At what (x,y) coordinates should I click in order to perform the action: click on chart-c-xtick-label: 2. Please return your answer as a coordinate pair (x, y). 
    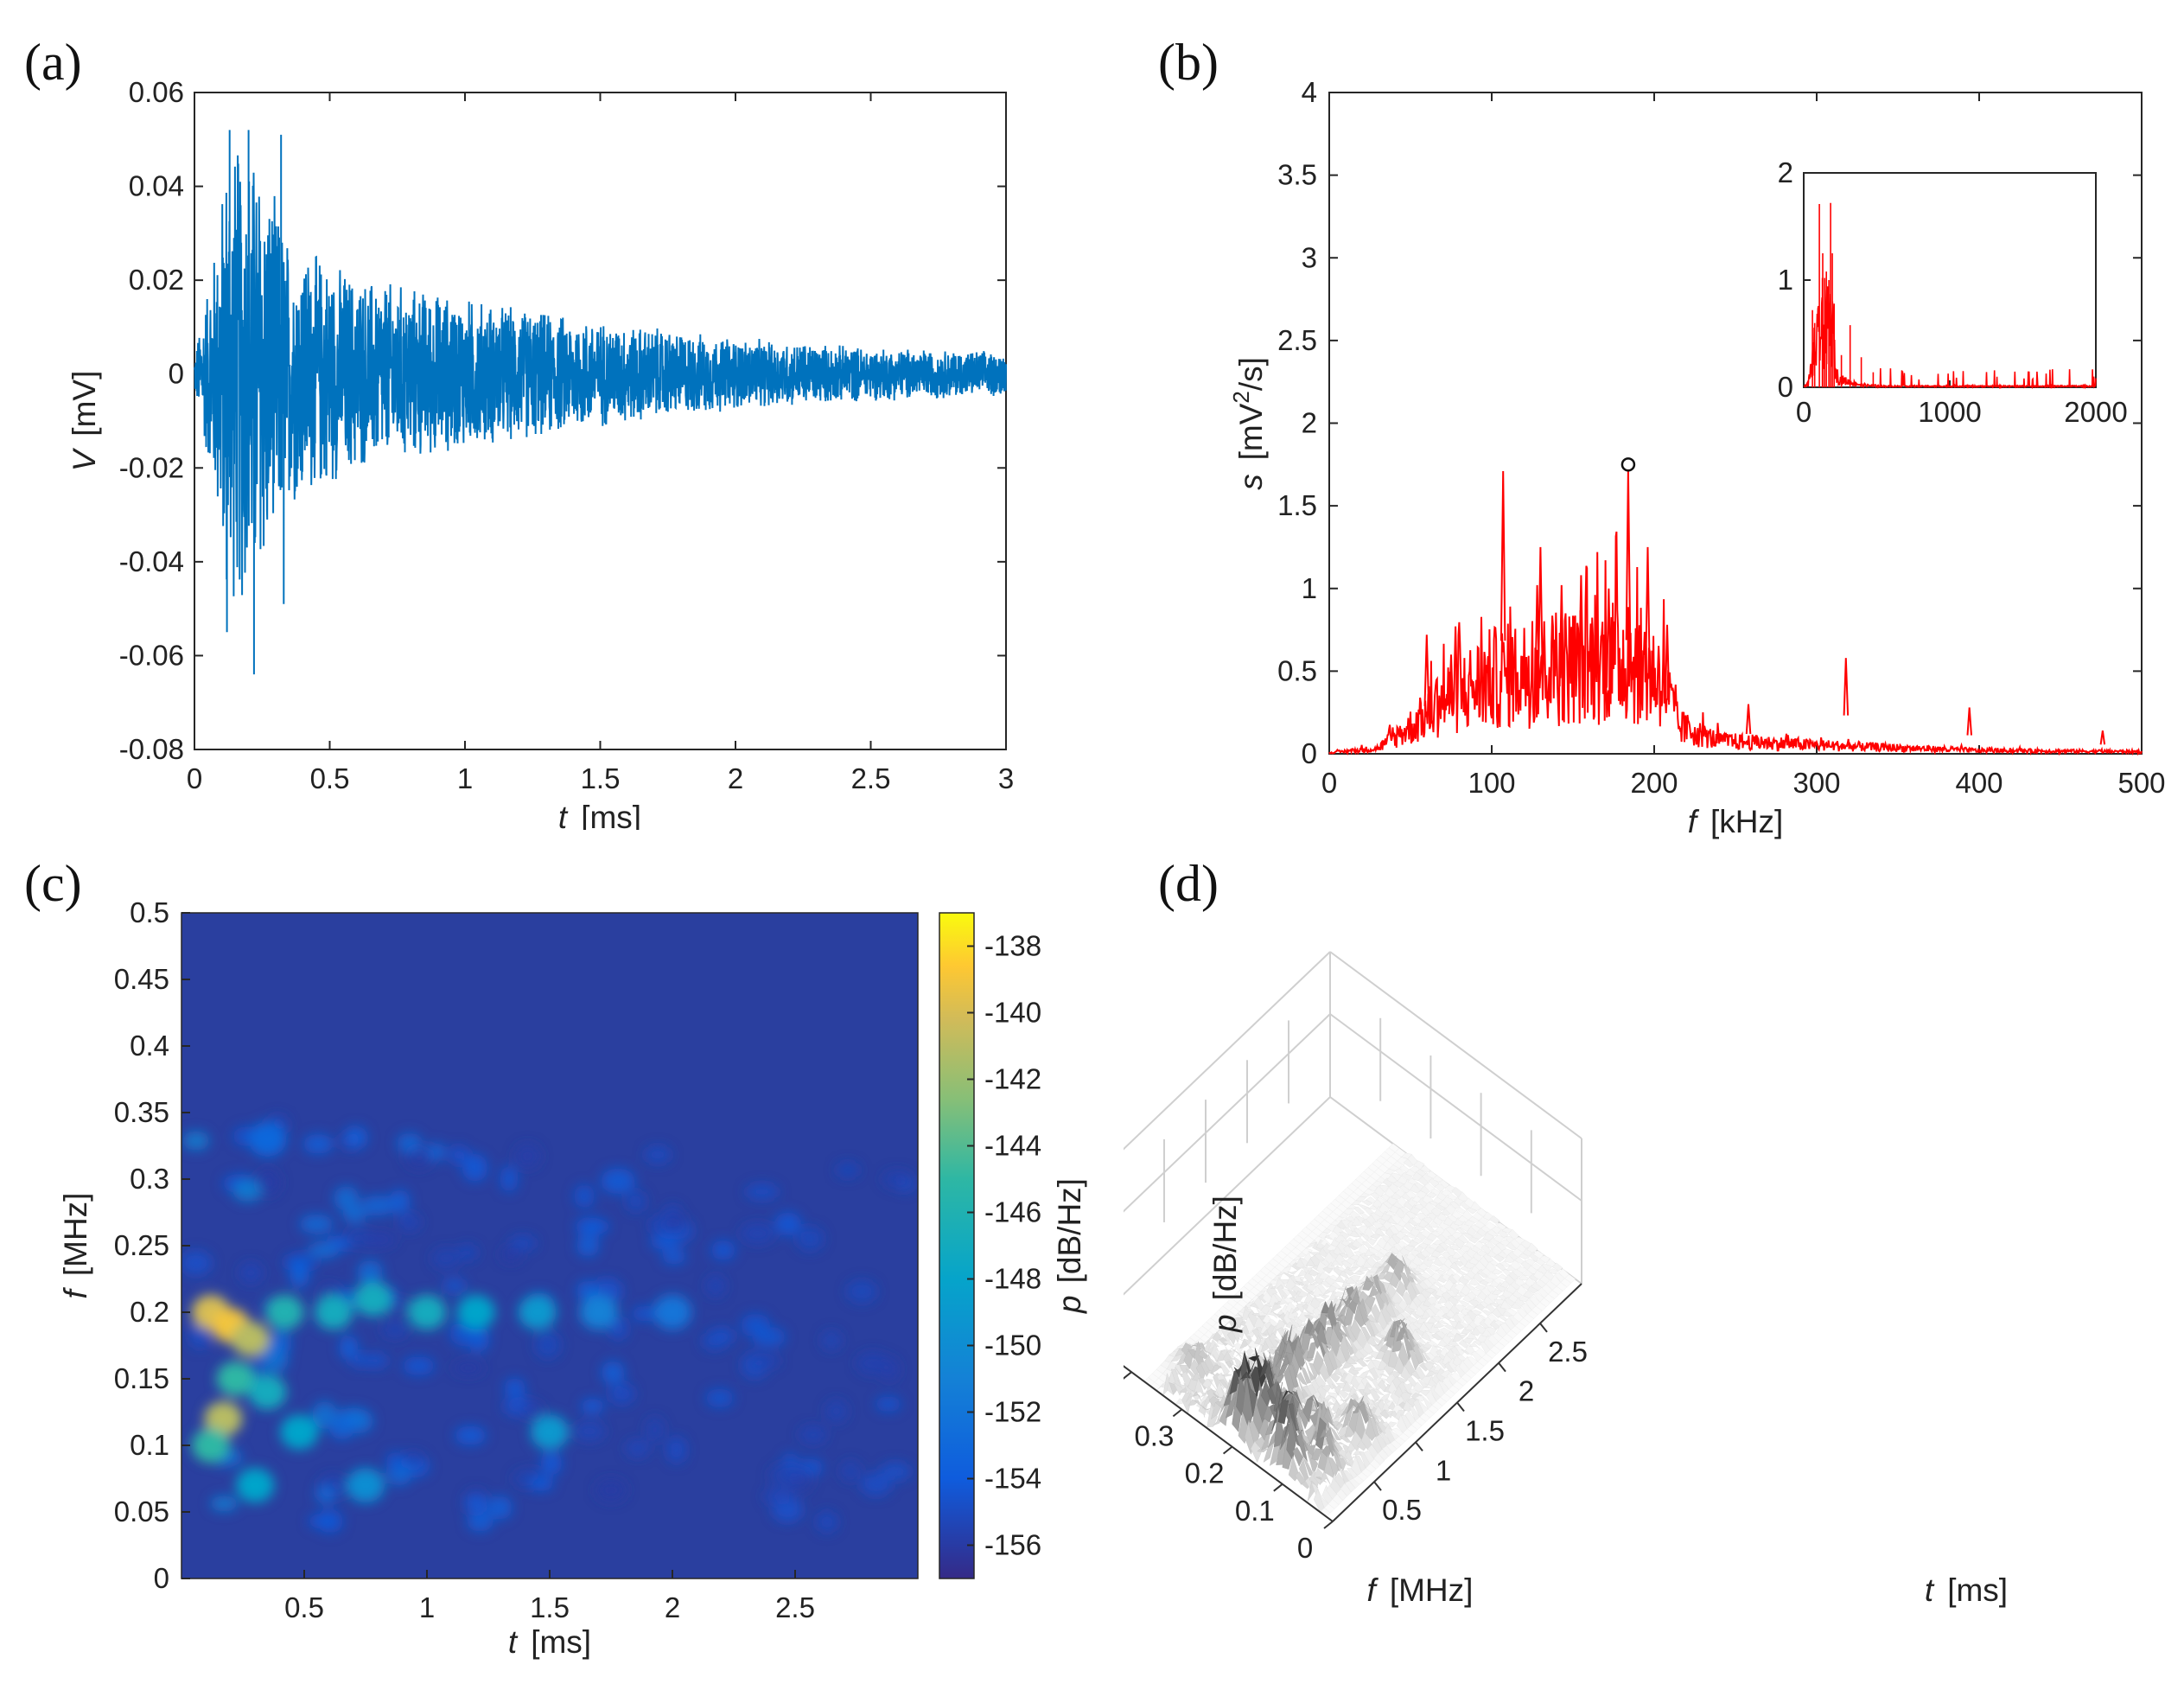
    Looking at the image, I should click on (673, 1607).